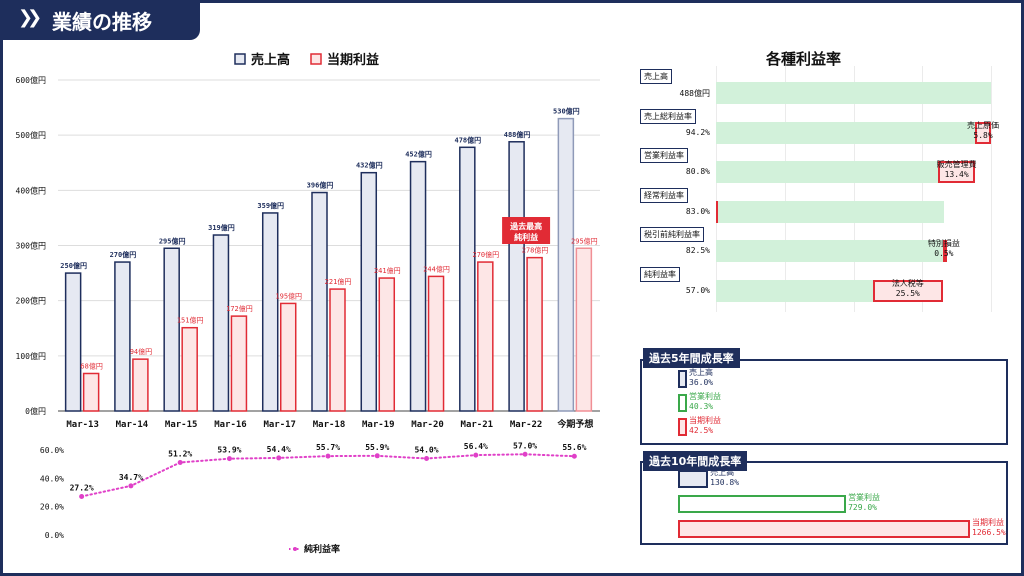 This screenshot has width=1024, height=576. Describe the element at coordinates (476, 446) in the screenshot. I see `net-margin-data-label: 56.4%` at that location.